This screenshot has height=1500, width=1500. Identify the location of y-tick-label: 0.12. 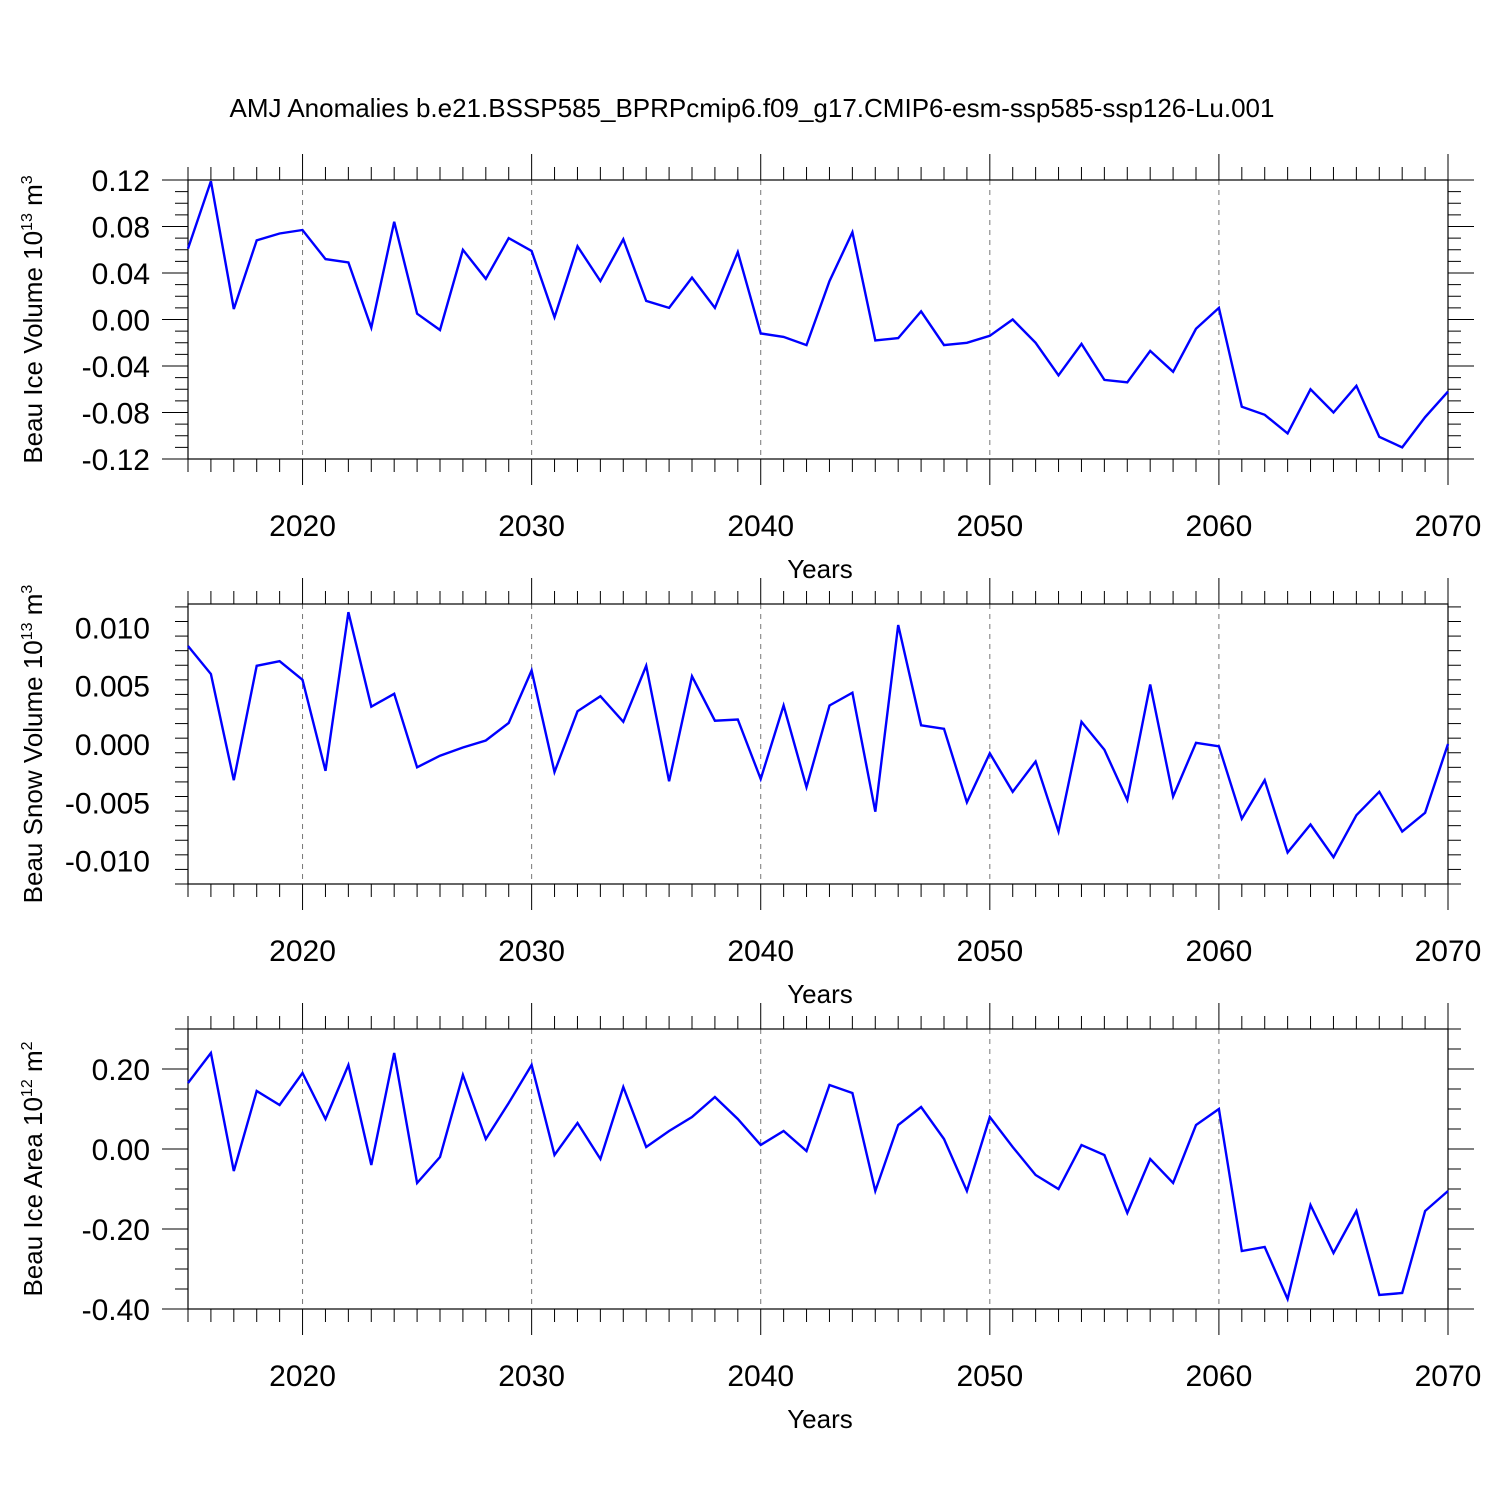
(121, 181).